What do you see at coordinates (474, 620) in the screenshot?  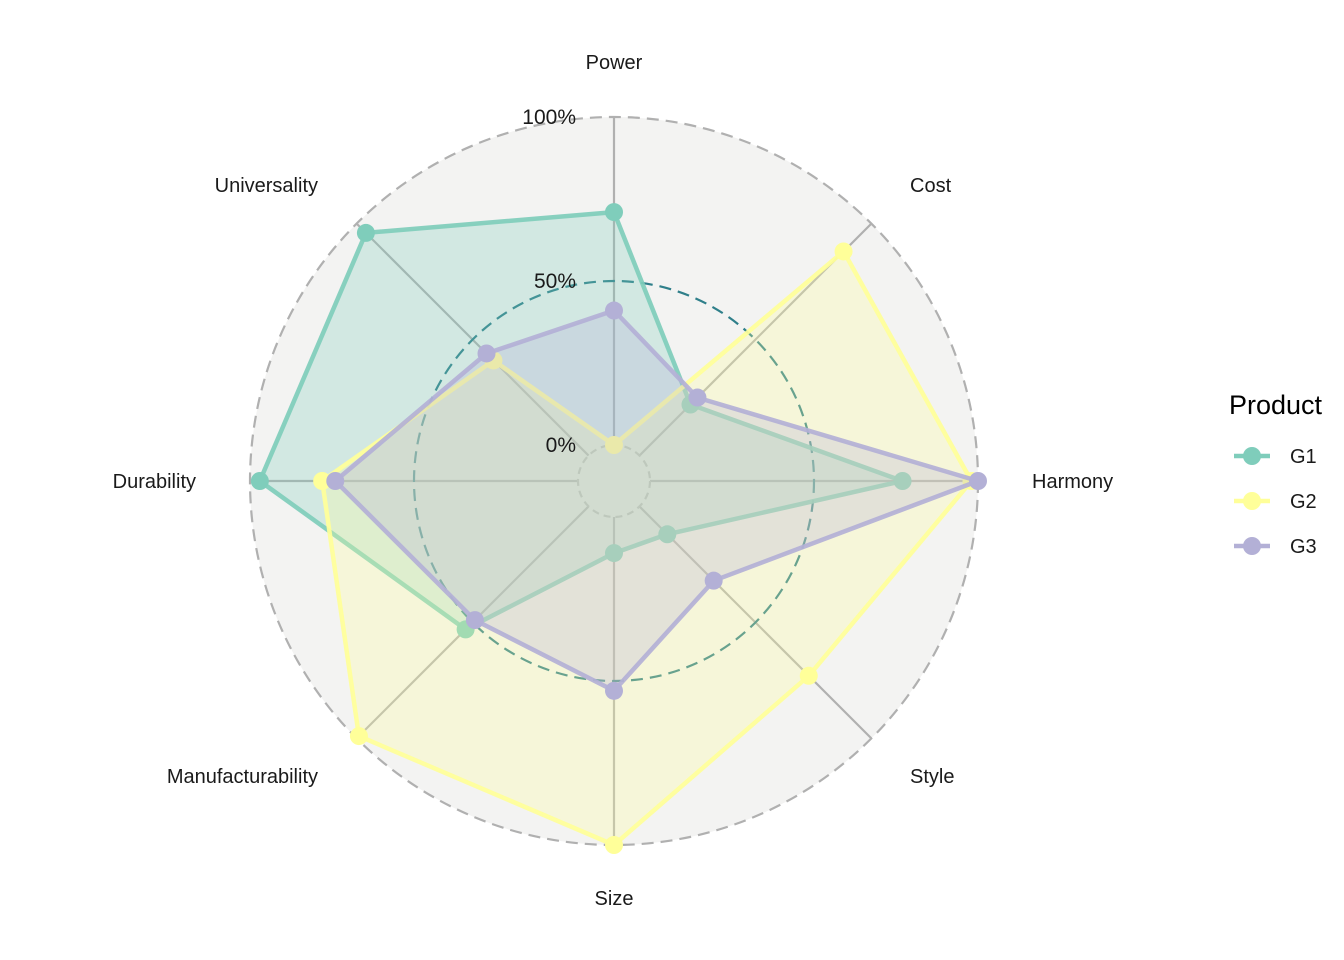 I see `series-point-g3-manufacturability` at bounding box center [474, 620].